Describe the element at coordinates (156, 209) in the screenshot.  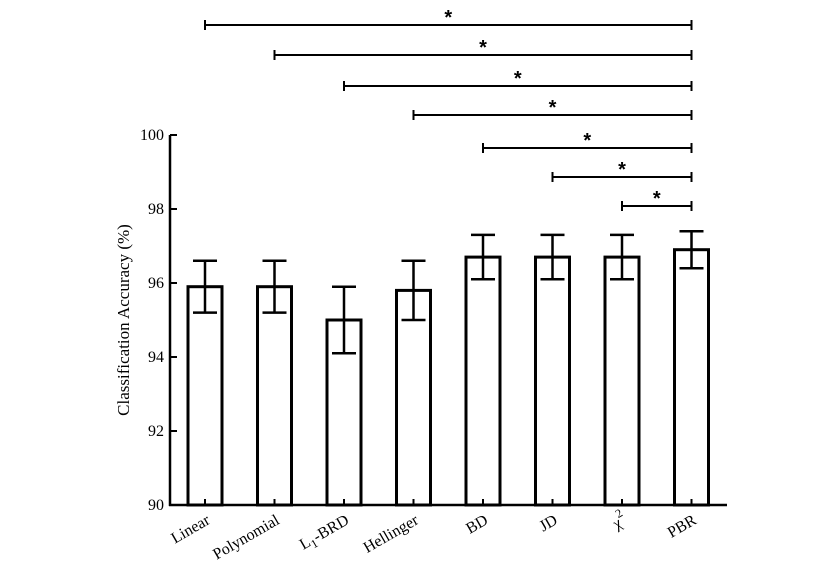
I see `y-tick-label: 98` at that location.